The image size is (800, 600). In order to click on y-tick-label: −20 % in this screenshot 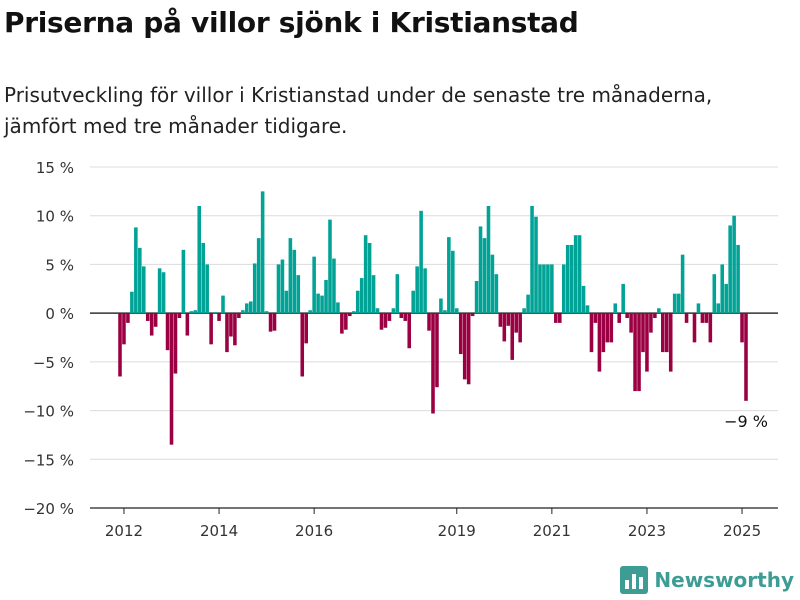, I will do `click(48, 509)`.